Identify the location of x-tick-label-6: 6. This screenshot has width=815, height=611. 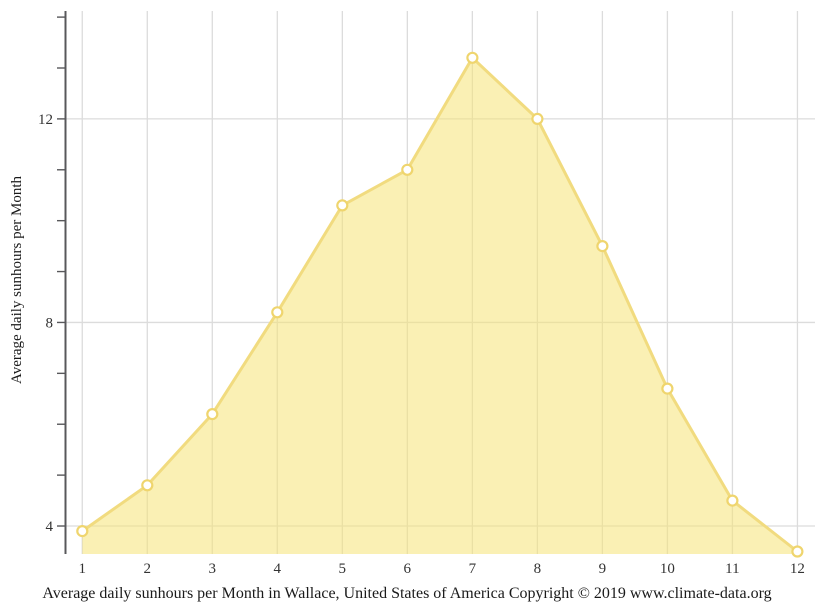
(408, 569).